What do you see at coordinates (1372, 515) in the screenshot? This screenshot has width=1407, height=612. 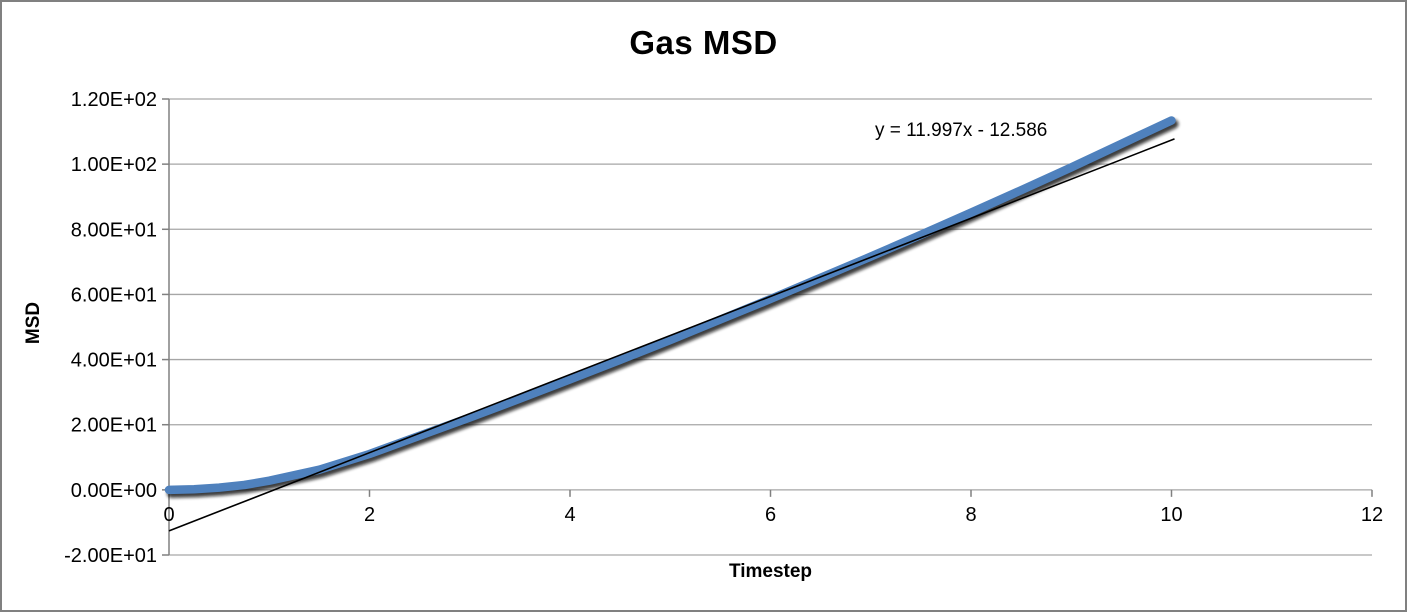 I see `x-tick-label: 12` at bounding box center [1372, 515].